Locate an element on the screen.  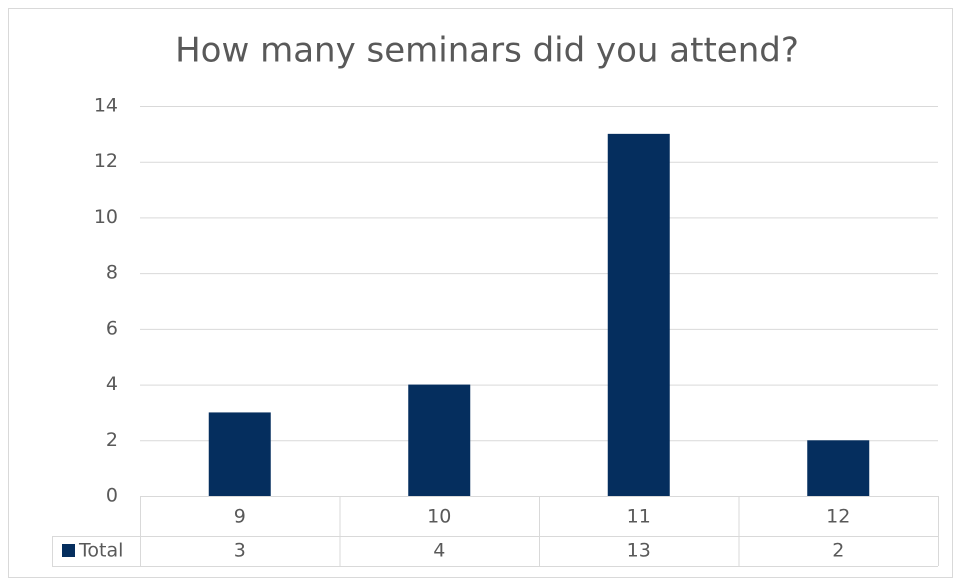
legend-label: Total is located at coordinates (100, 551).